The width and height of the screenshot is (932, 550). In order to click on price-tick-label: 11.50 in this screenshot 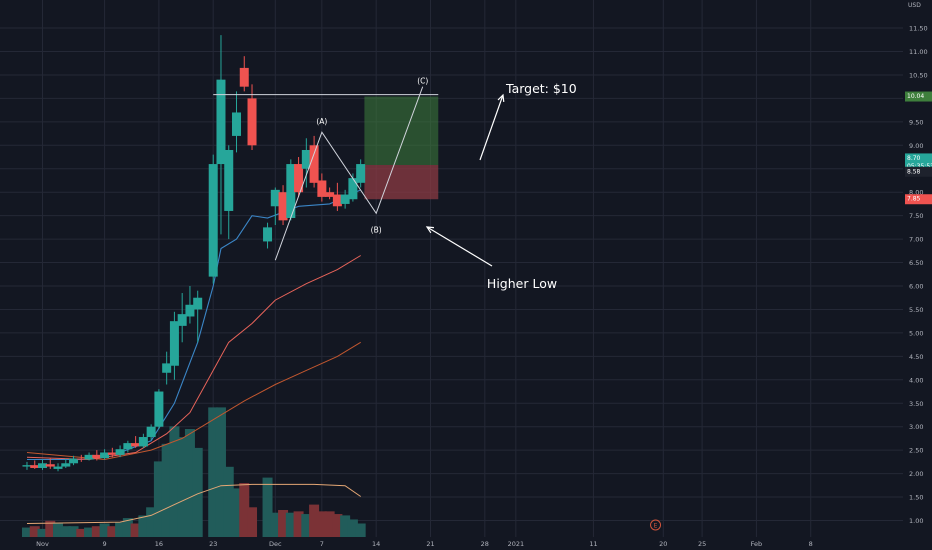, I will do `click(918, 29)`.